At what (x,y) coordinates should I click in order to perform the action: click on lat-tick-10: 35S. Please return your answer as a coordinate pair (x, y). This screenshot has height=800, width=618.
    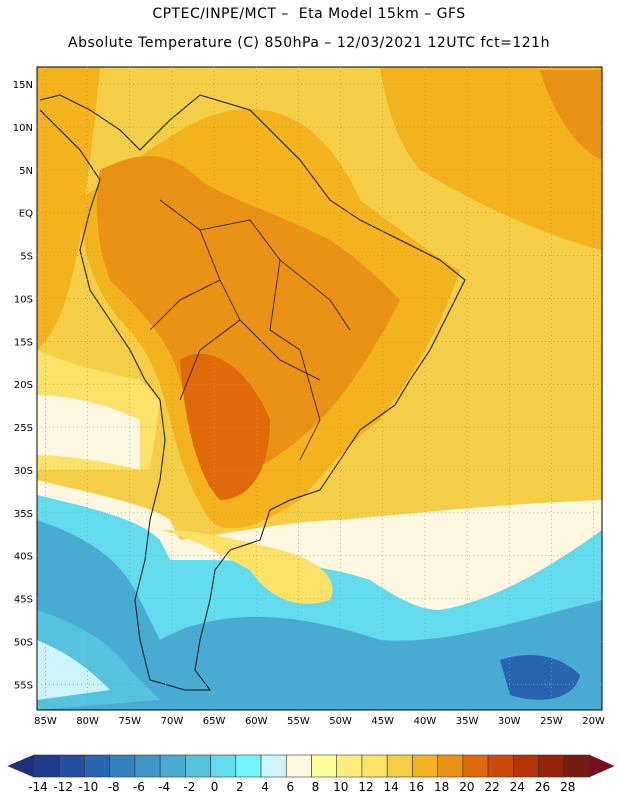
    Looking at the image, I should click on (23, 514).